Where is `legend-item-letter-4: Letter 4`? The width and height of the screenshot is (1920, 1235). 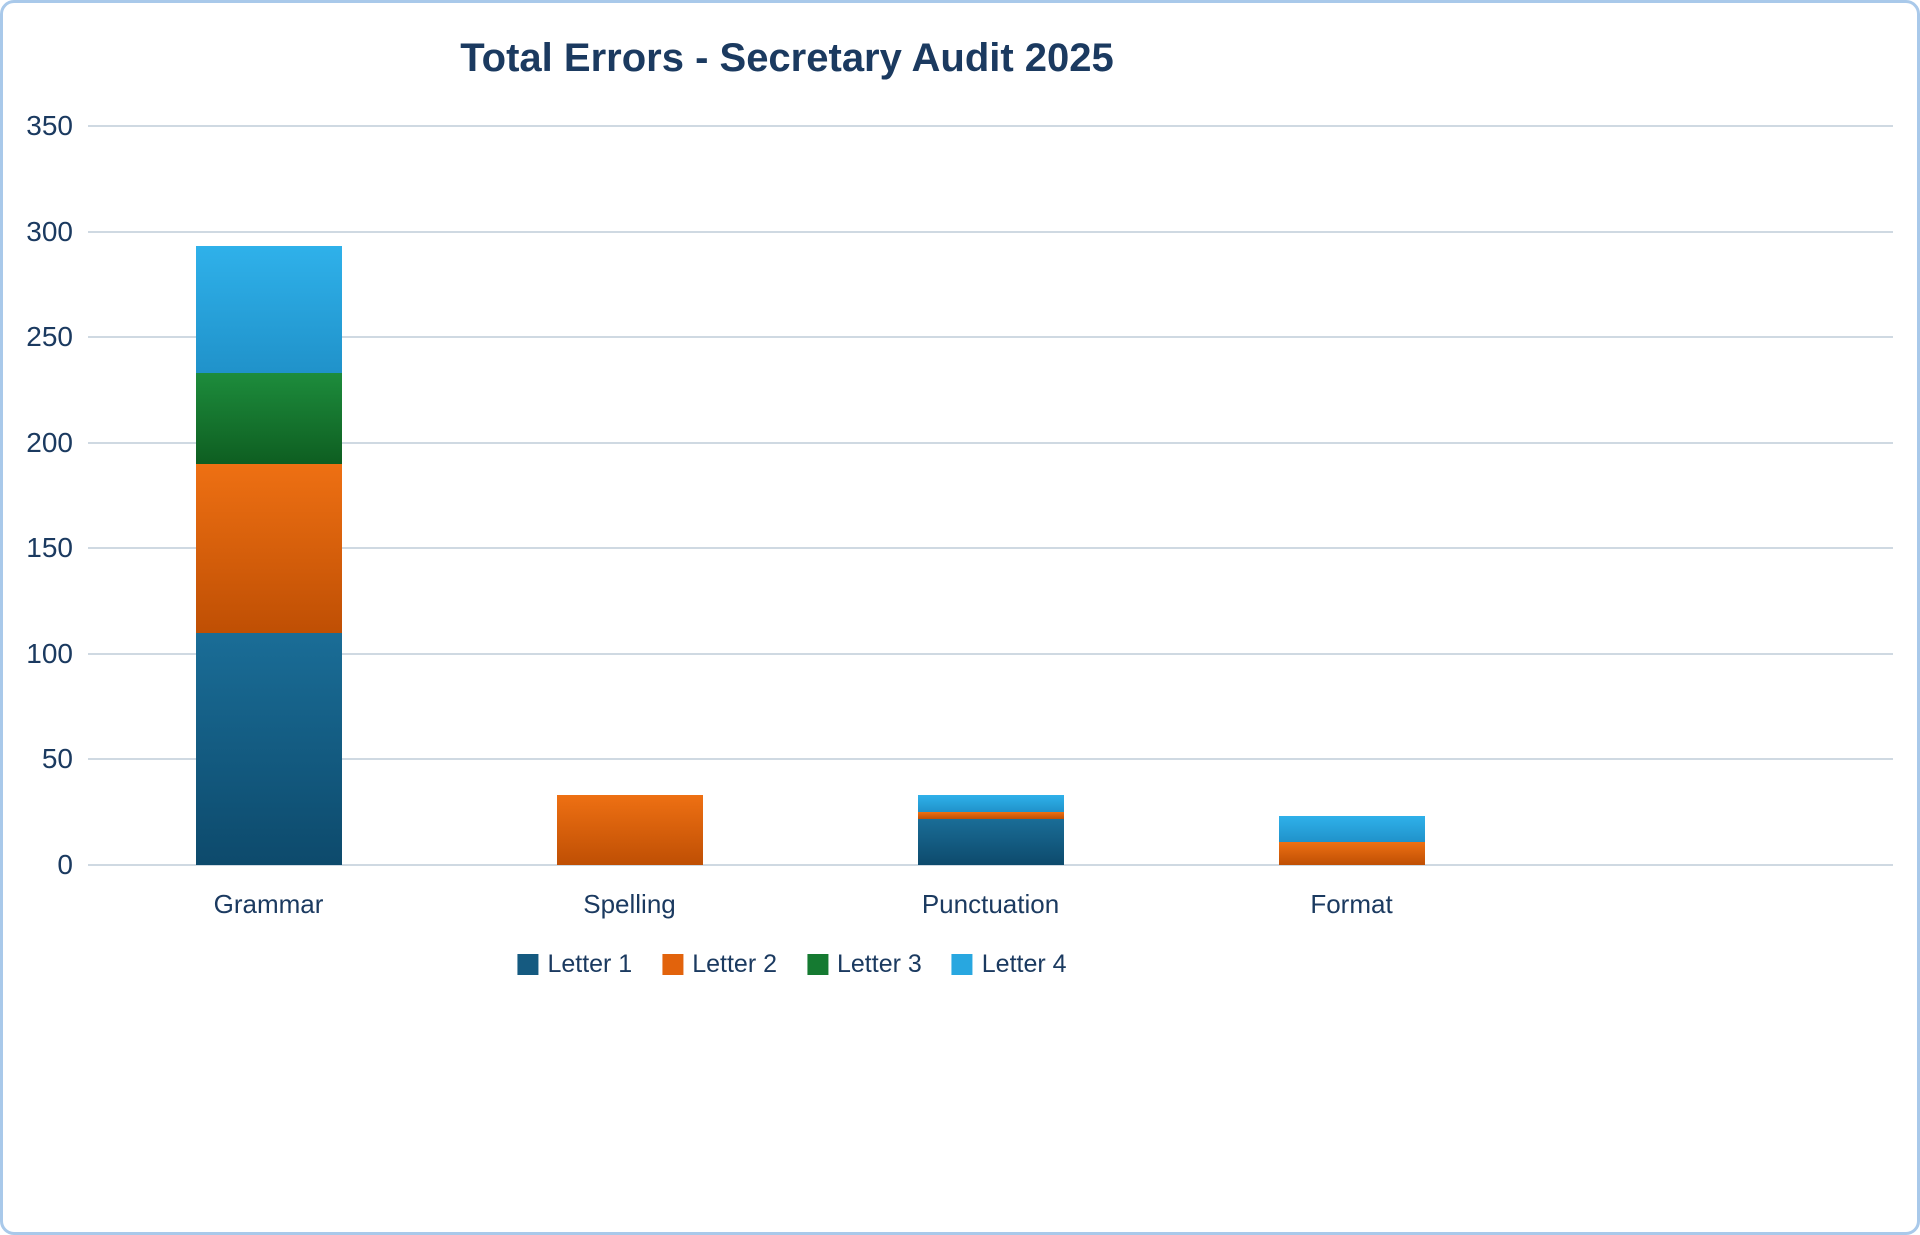 legend-item-letter-4: Letter 4 is located at coordinates (1009, 964).